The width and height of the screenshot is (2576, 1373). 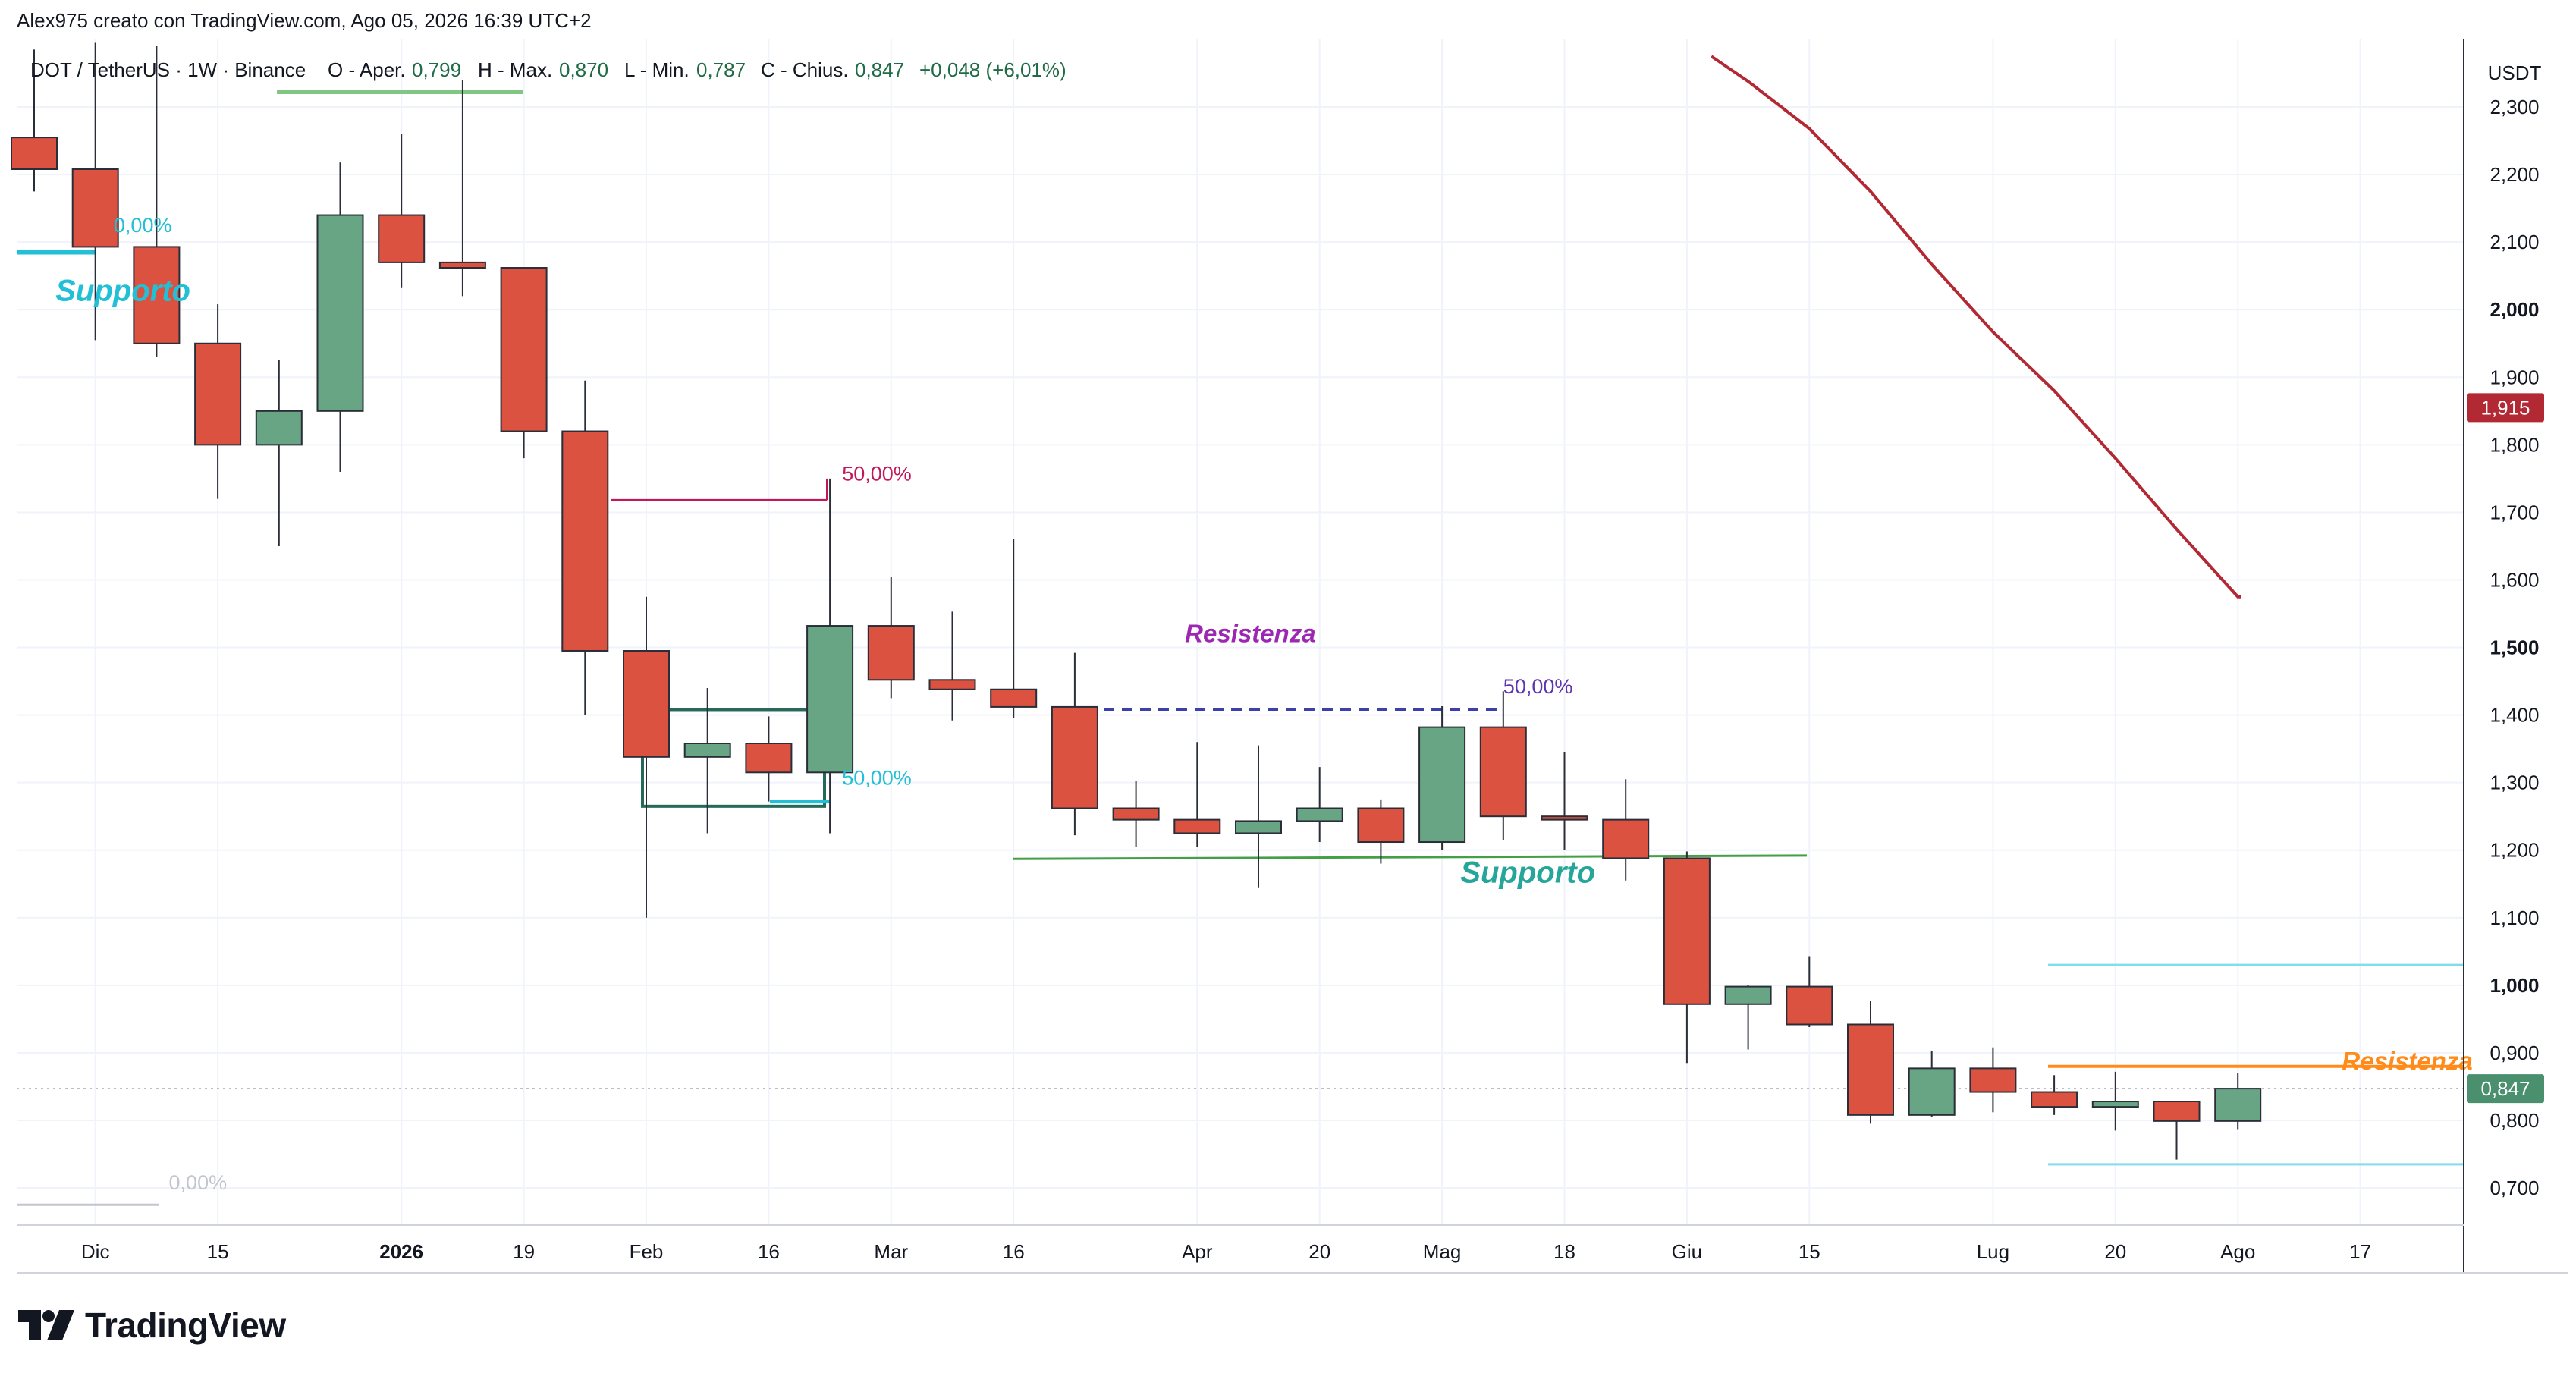 I want to click on tradingview-logo: TradingView, so click(x=152, y=1325).